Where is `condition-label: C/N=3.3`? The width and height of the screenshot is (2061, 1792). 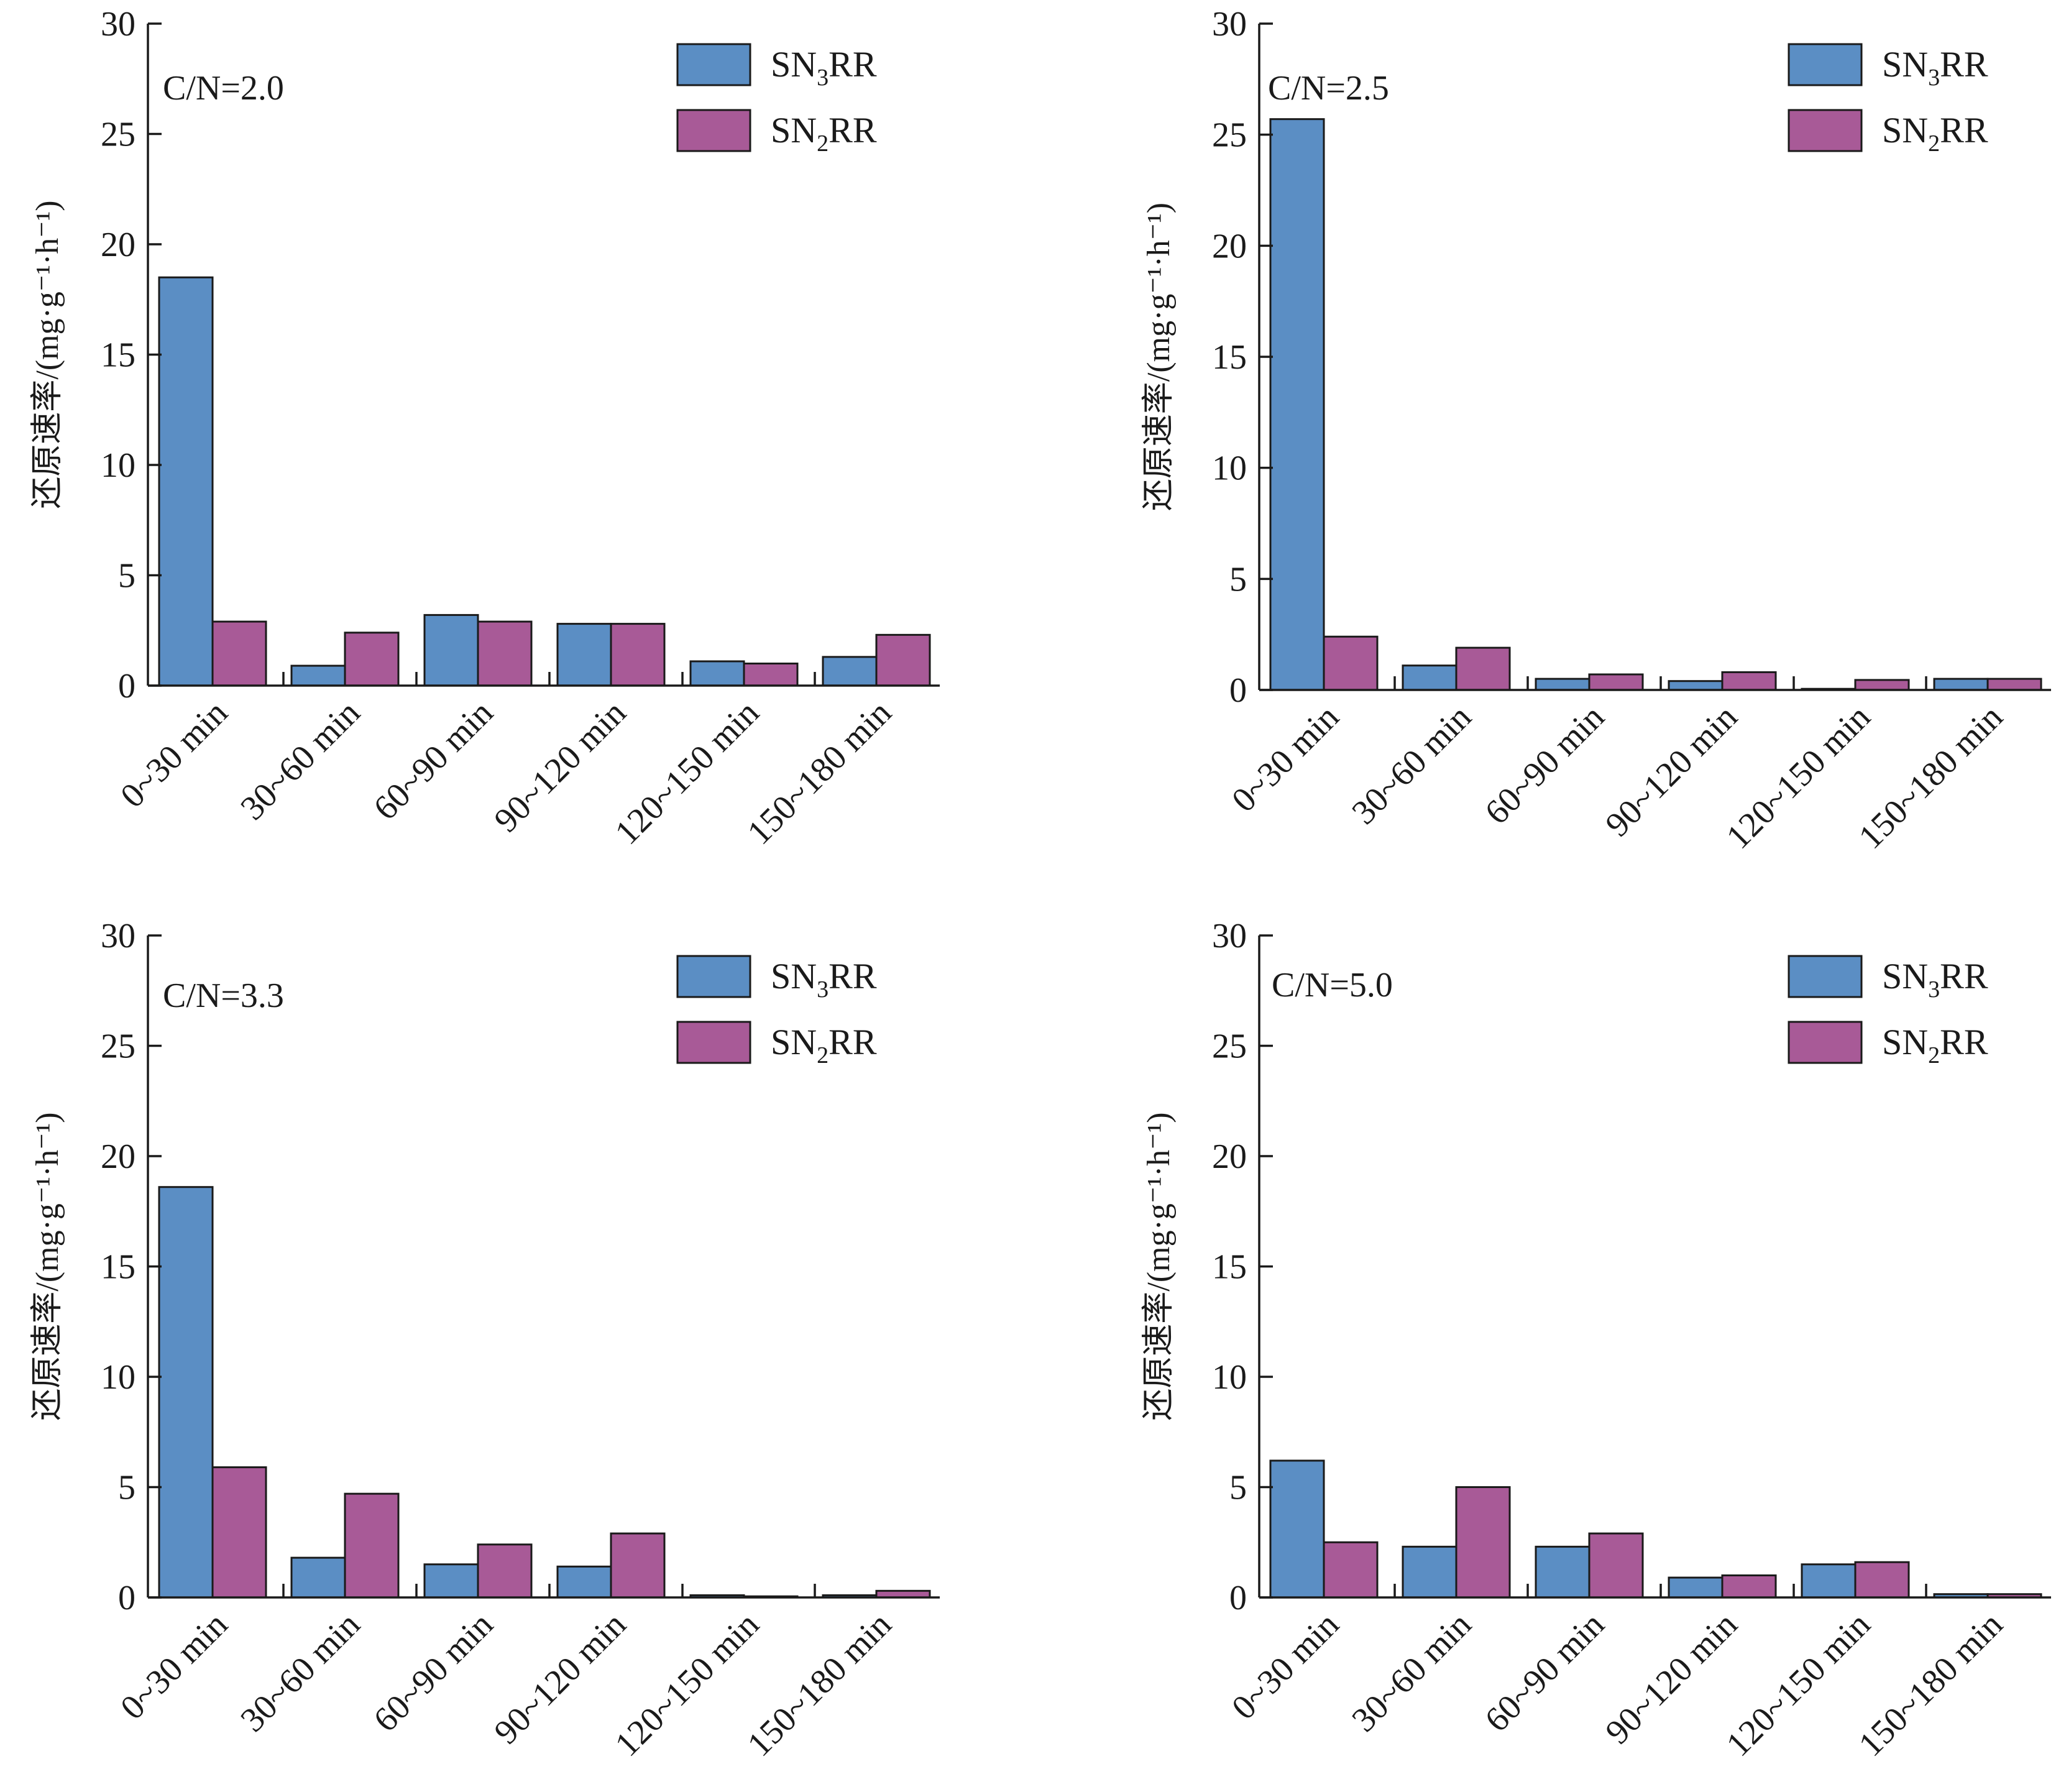
condition-label: C/N=3.3 is located at coordinates (223, 995).